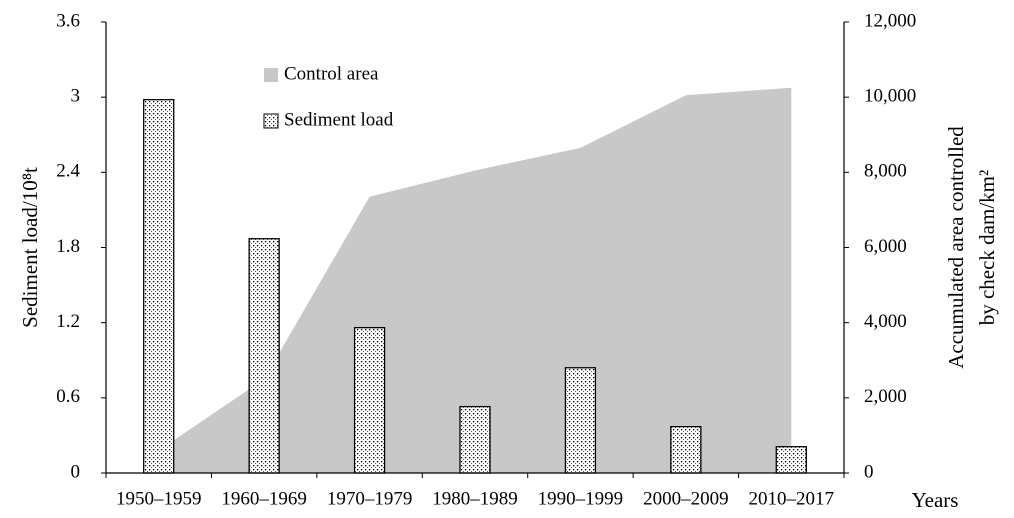 The height and width of the screenshot is (518, 1014). What do you see at coordinates (890, 20) in the screenshot?
I see `y2-tick-label: 12,000` at bounding box center [890, 20].